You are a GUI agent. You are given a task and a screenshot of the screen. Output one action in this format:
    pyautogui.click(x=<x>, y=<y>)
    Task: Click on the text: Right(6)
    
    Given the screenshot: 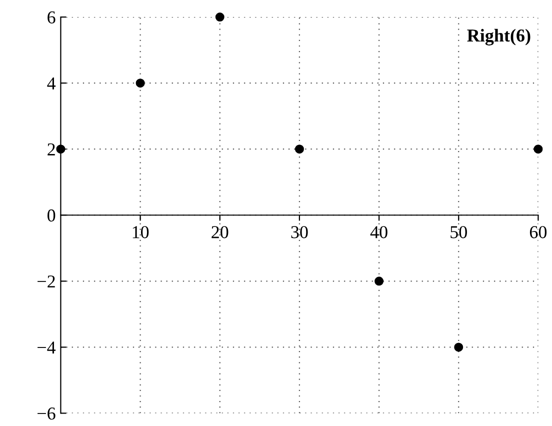 What is the action you would take?
    pyautogui.click(x=498, y=37)
    